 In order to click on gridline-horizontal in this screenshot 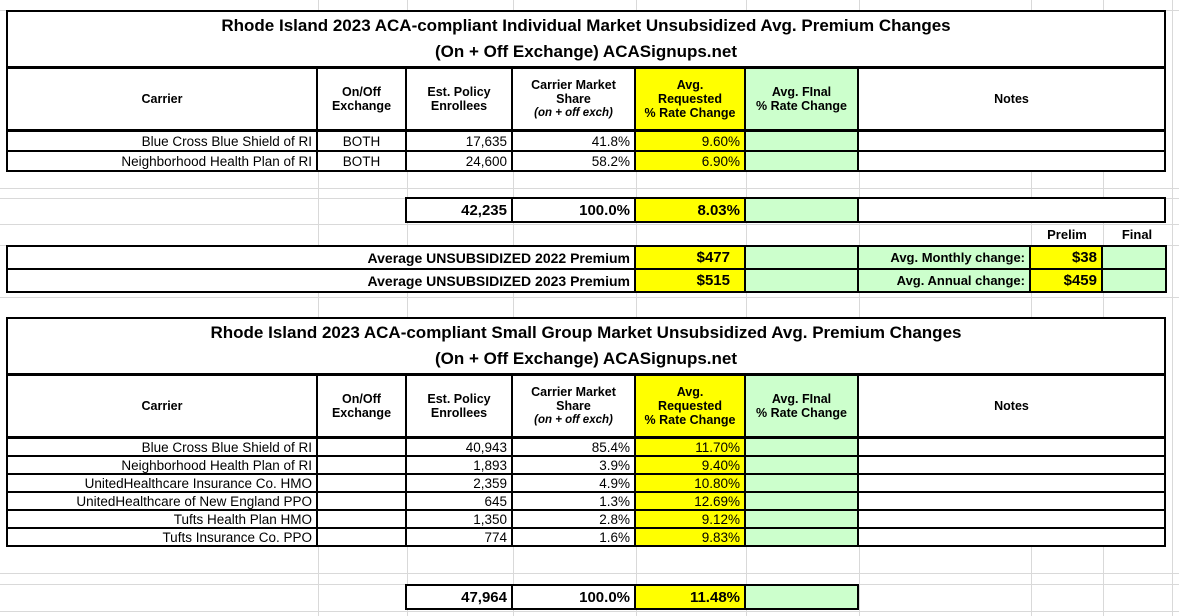, I will do `click(589, 224)`.